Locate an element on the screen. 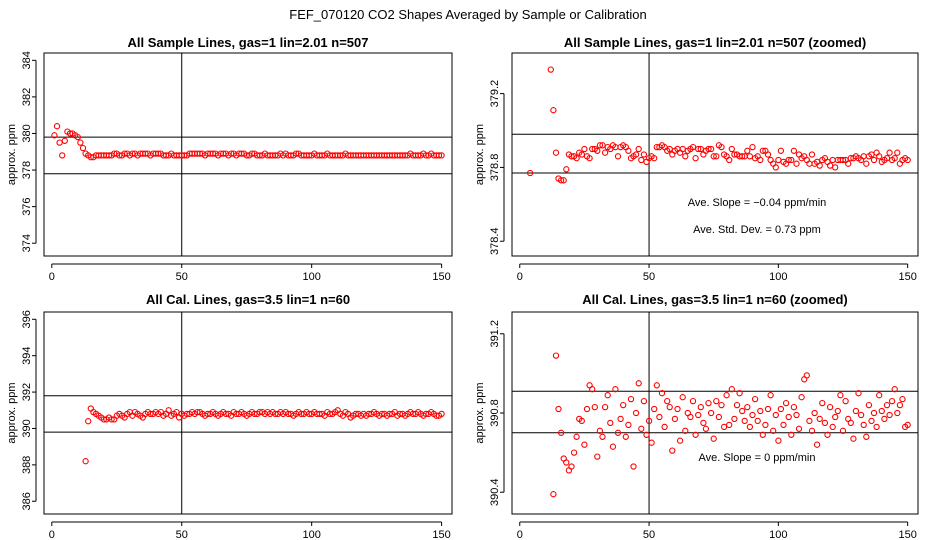 The width and height of the screenshot is (936, 540). y-tick-label: 392 is located at coordinates (27, 392).